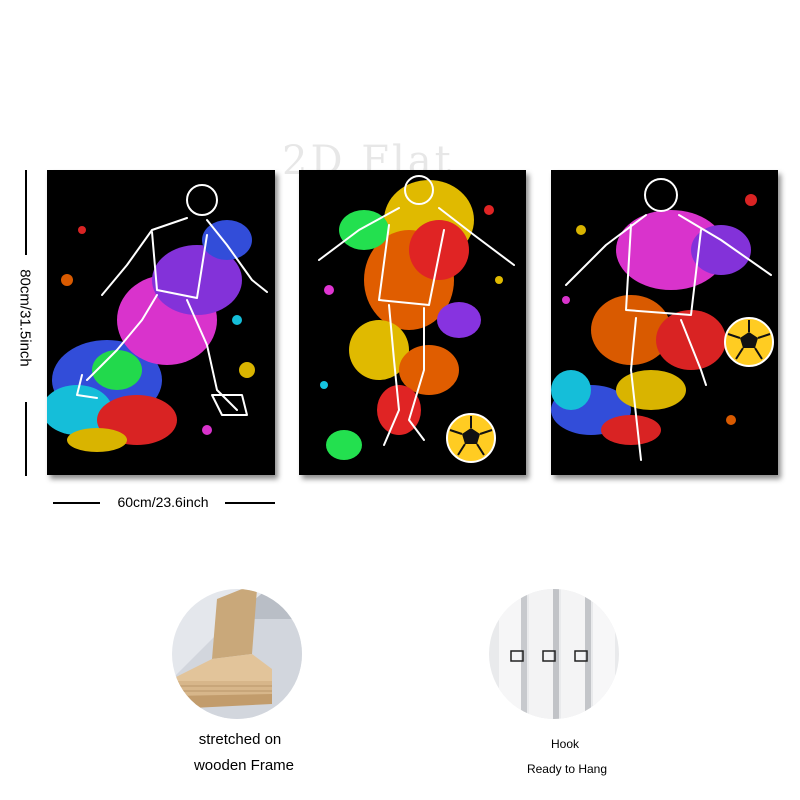 The image size is (800, 800). I want to click on soccer-player-striking-artwork, so click(662, 319).